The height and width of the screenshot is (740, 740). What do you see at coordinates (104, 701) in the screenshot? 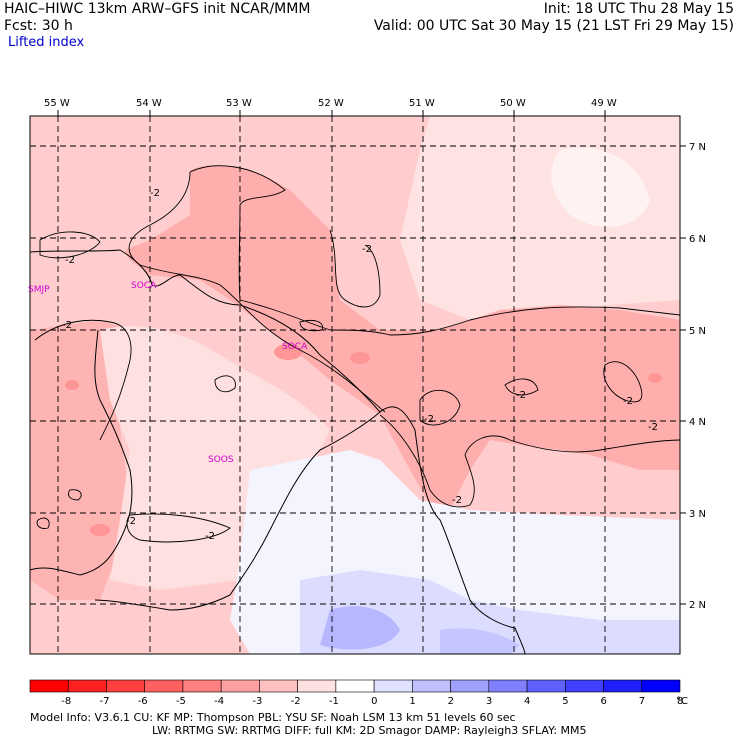
I see `colorbar-tick-label: -7` at bounding box center [104, 701].